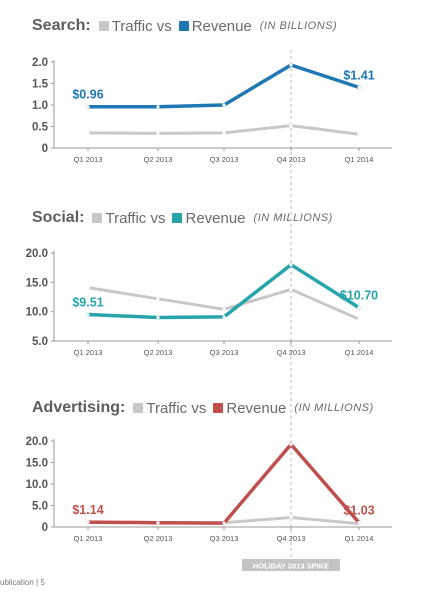 This screenshot has width=424, height=592. I want to click on search-revenue-data-label: $1.41, so click(358, 75).